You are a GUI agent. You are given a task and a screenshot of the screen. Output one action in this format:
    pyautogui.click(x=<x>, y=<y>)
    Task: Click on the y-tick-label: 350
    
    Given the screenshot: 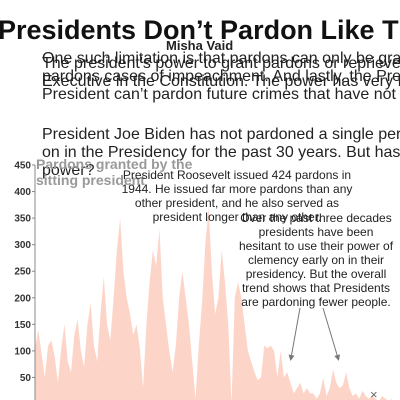 What is the action you would take?
    pyautogui.click(x=22, y=219)
    